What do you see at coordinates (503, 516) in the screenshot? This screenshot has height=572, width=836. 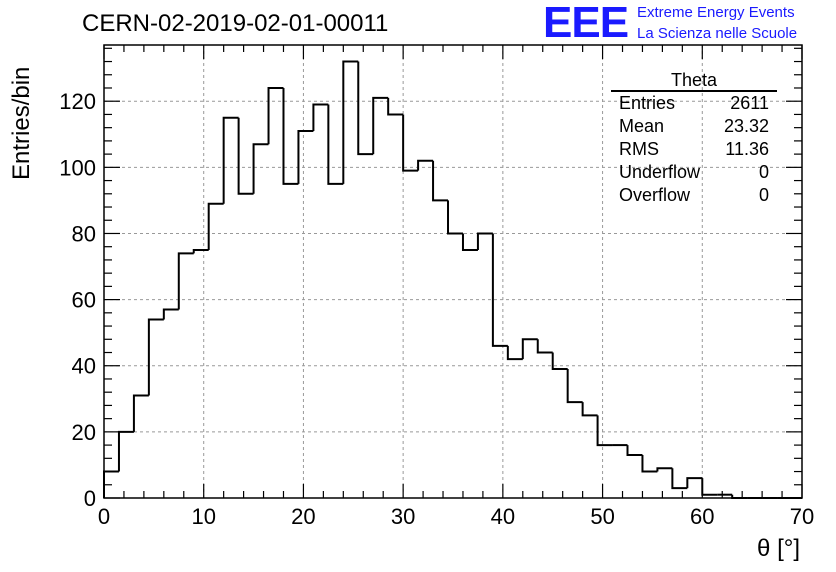 I see `x-tick-label: 40` at bounding box center [503, 516].